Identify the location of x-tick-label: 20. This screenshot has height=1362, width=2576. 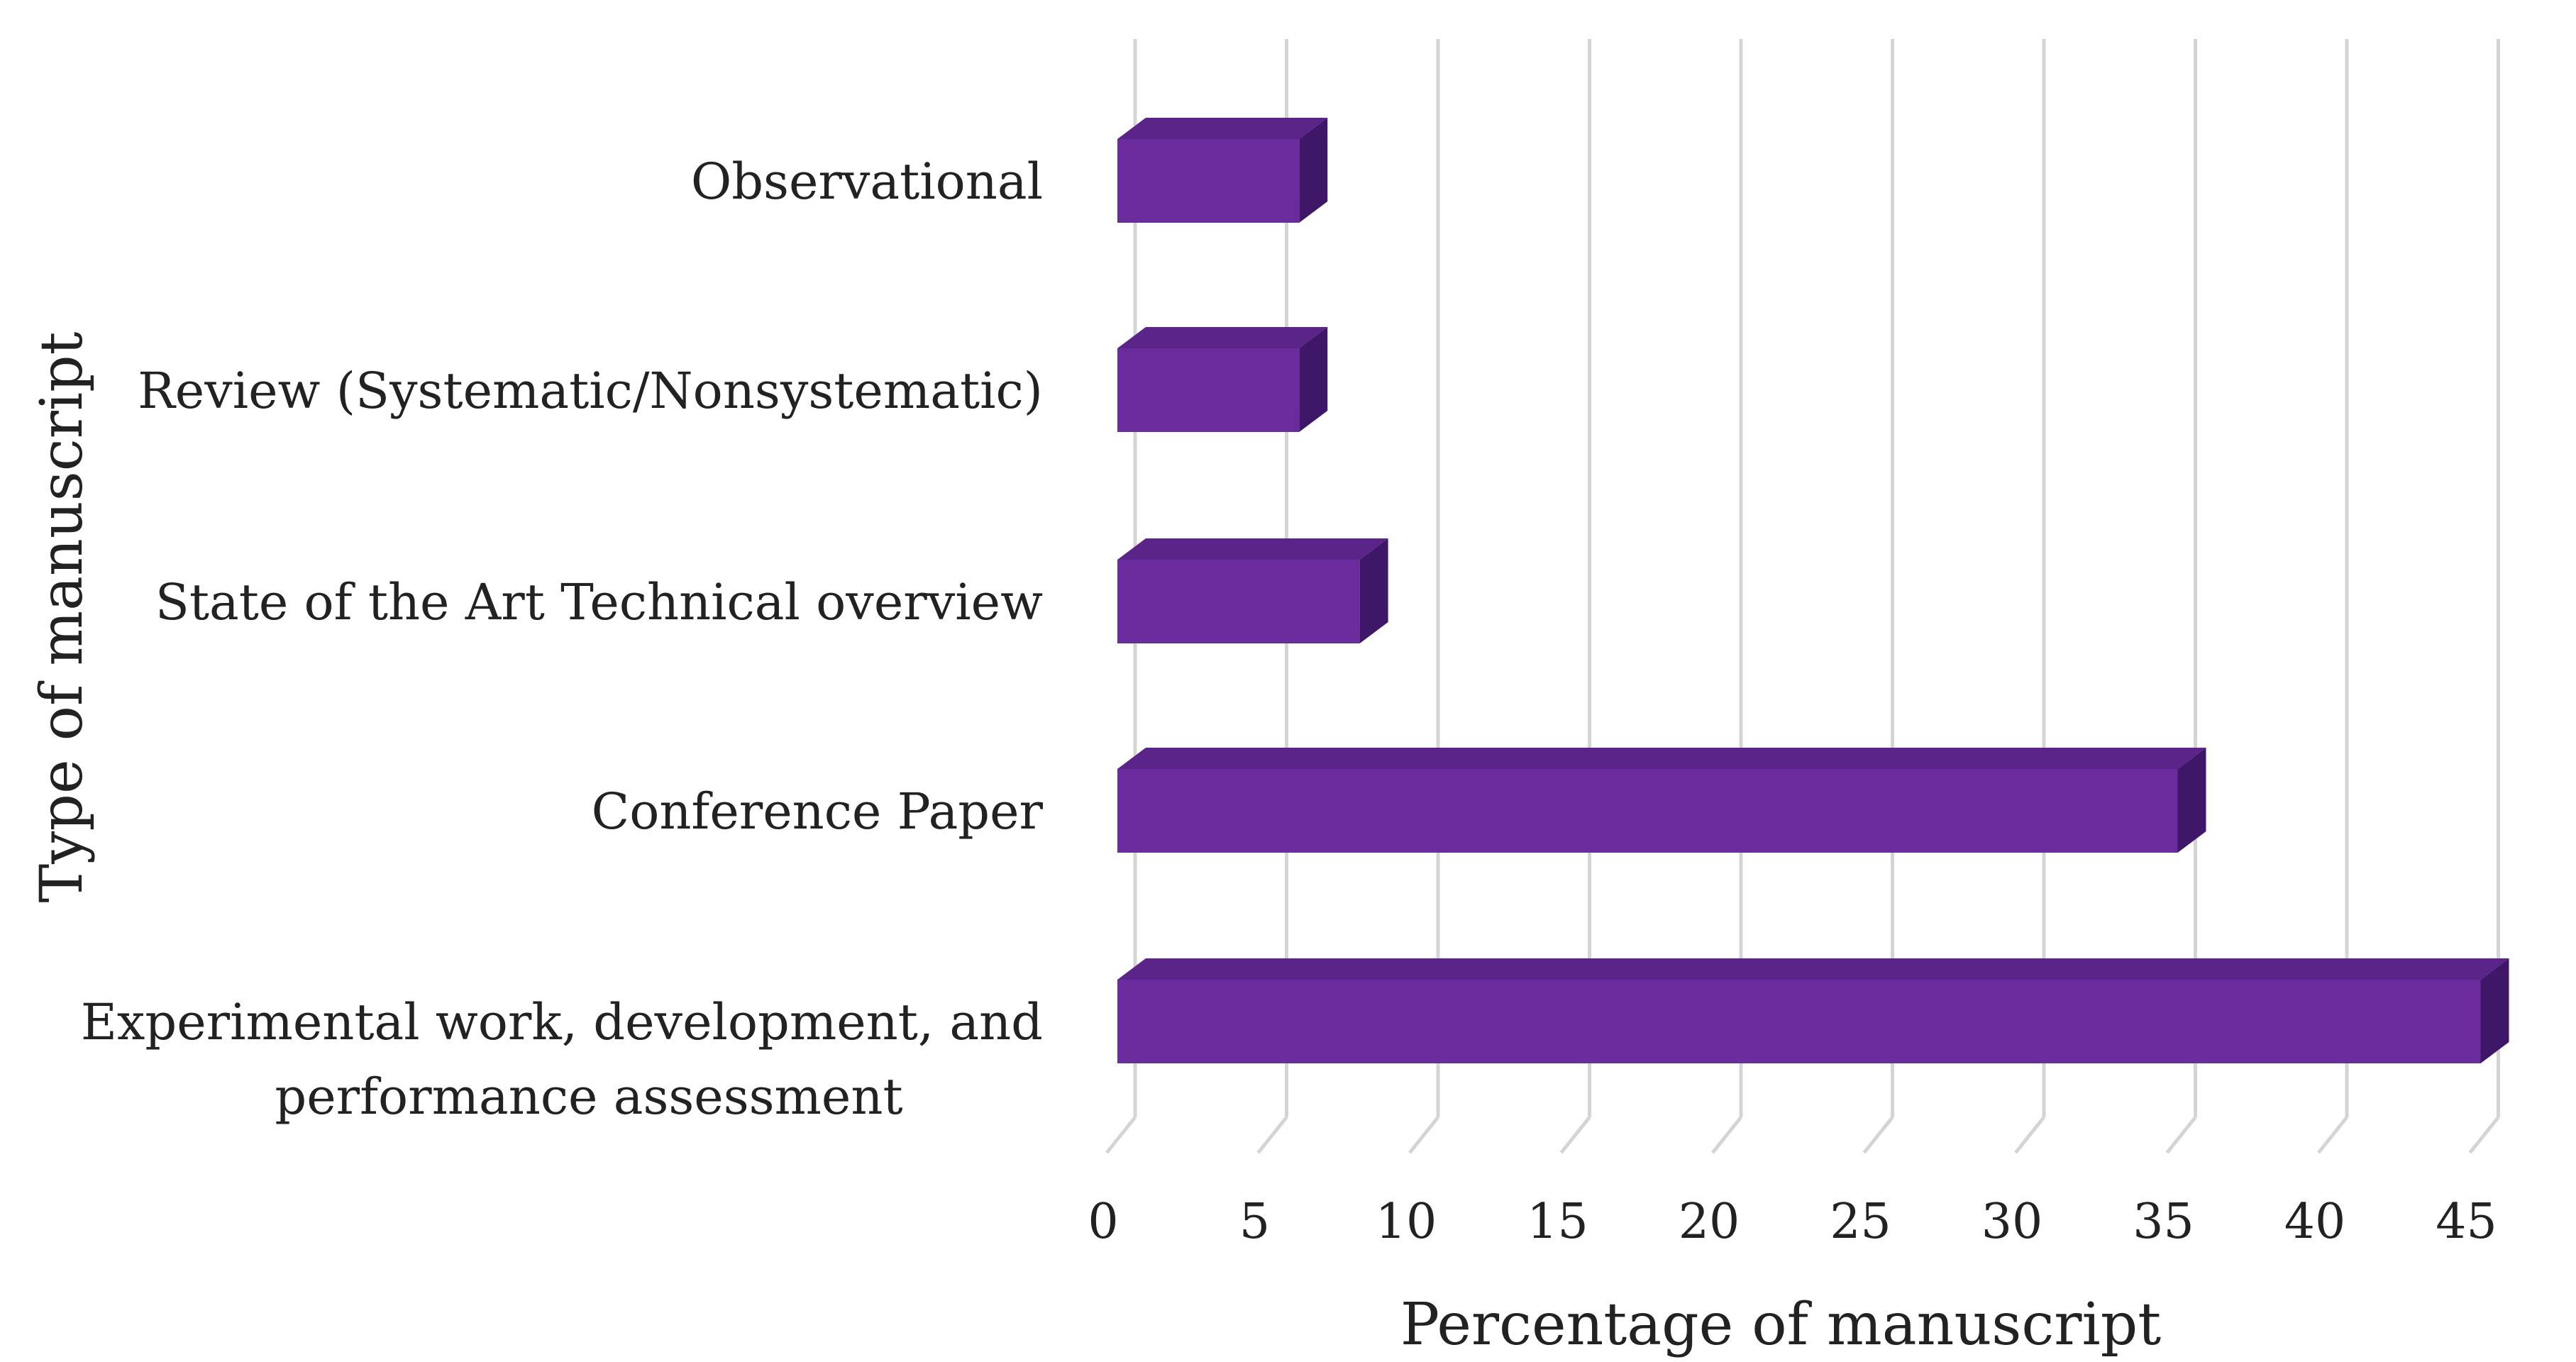
(1709, 1222).